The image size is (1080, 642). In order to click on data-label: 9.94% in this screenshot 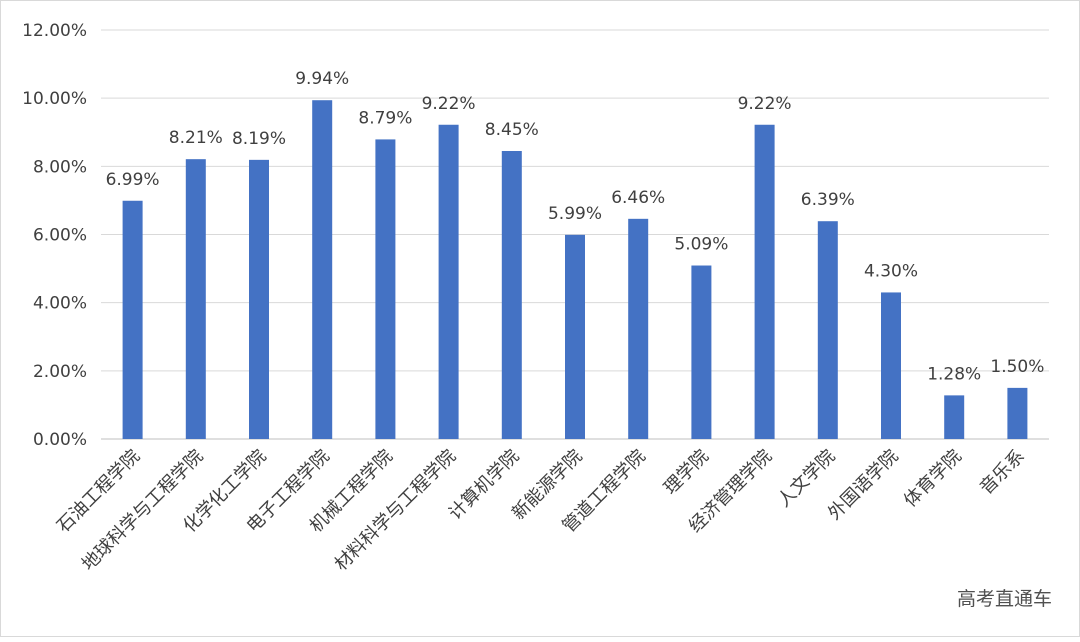, I will do `click(322, 79)`.